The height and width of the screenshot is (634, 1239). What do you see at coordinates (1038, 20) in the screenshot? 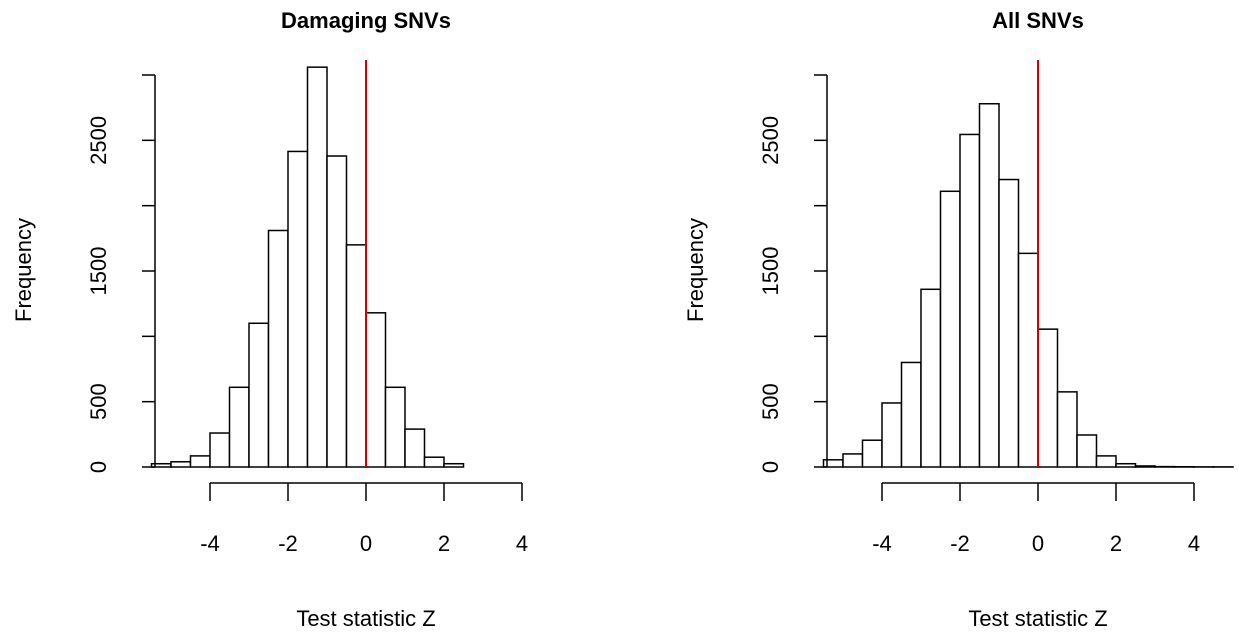
I see `chart-title: All SNVs` at bounding box center [1038, 20].